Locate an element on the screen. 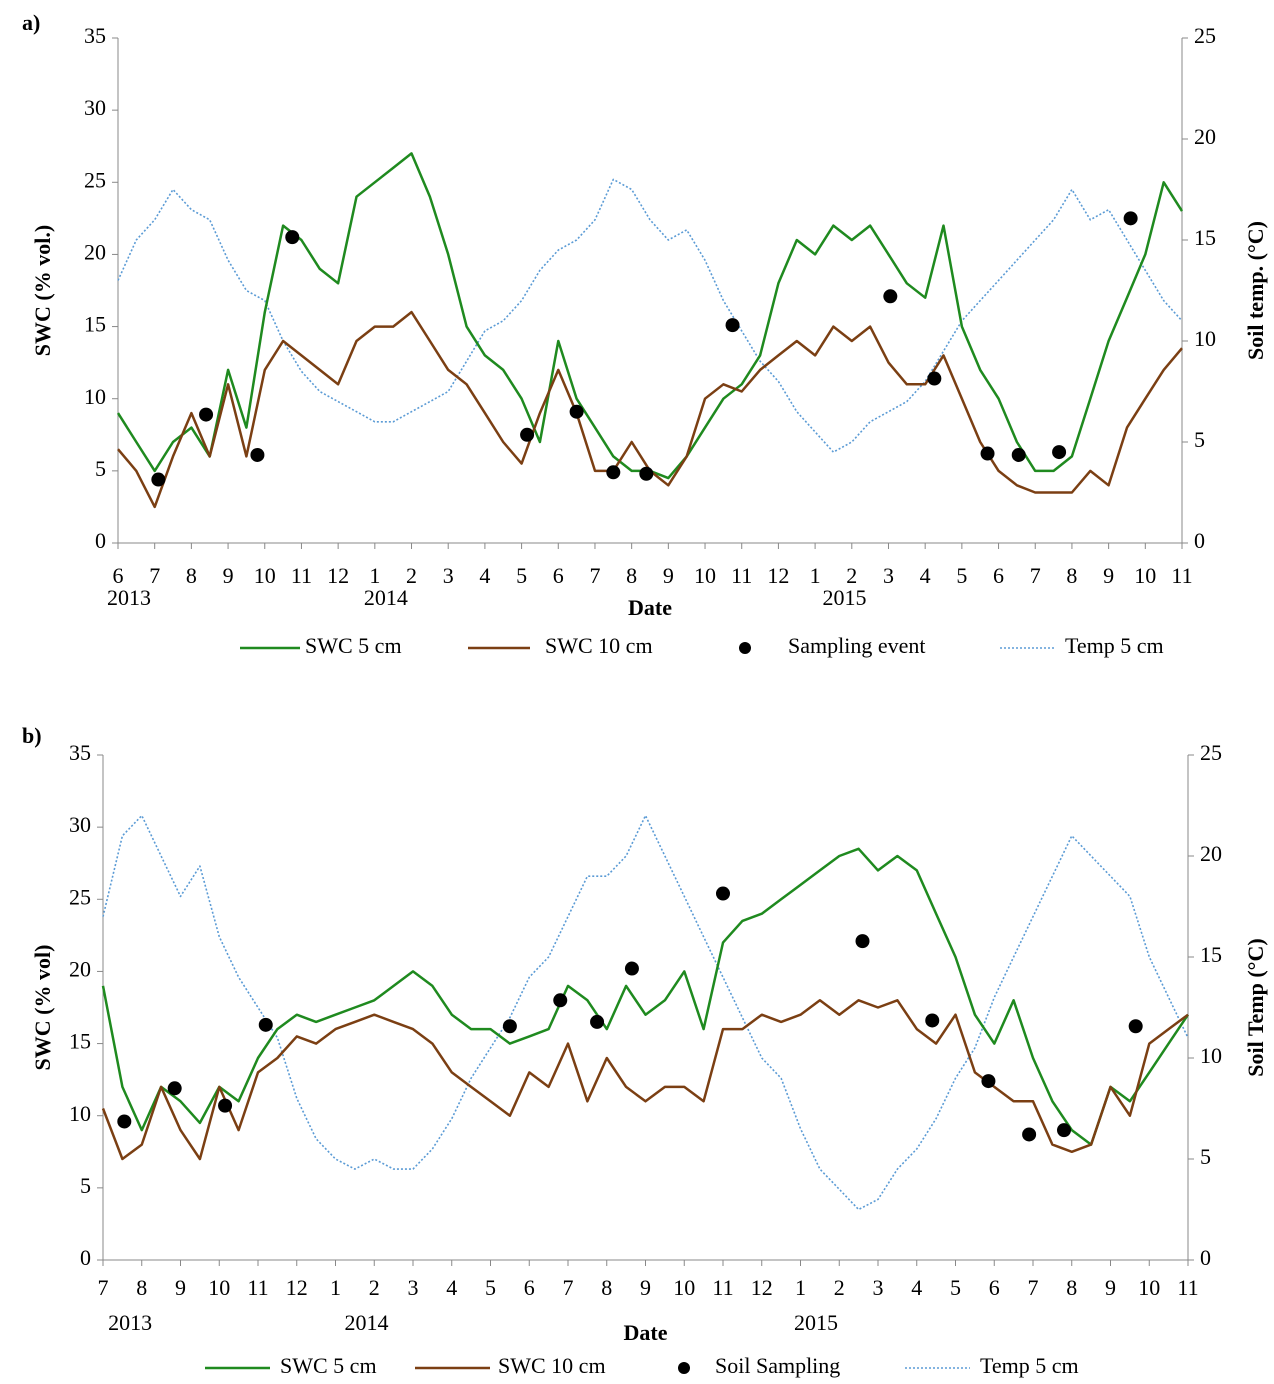 The width and height of the screenshot is (1274, 1384). panel-label: a) is located at coordinates (31, 22).